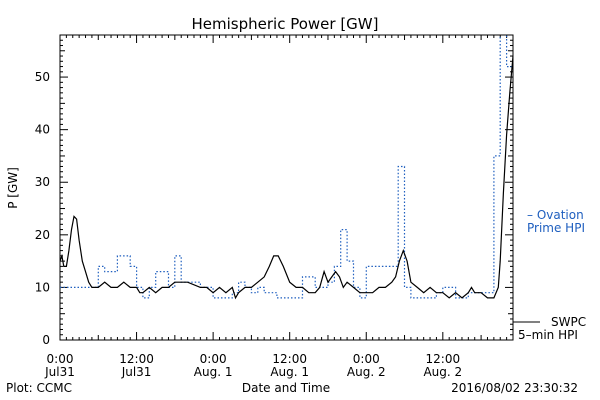  What do you see at coordinates (46, 340) in the screenshot?
I see `y-tick-label: 0` at bounding box center [46, 340].